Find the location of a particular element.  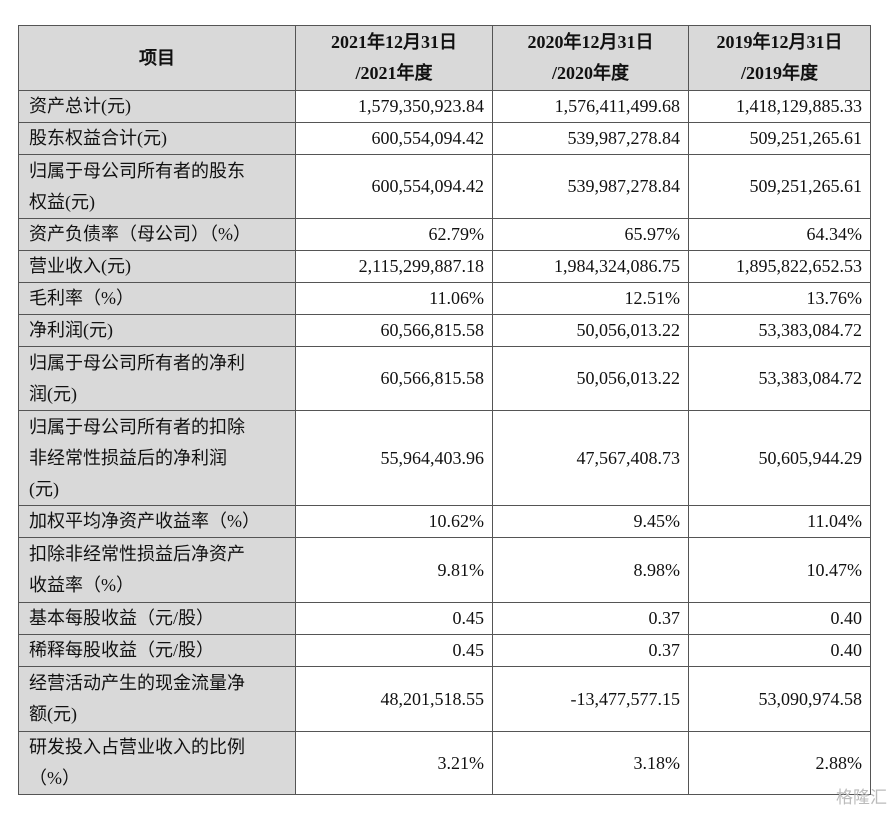

label-text: 净利润(元) is located at coordinates (71, 330).